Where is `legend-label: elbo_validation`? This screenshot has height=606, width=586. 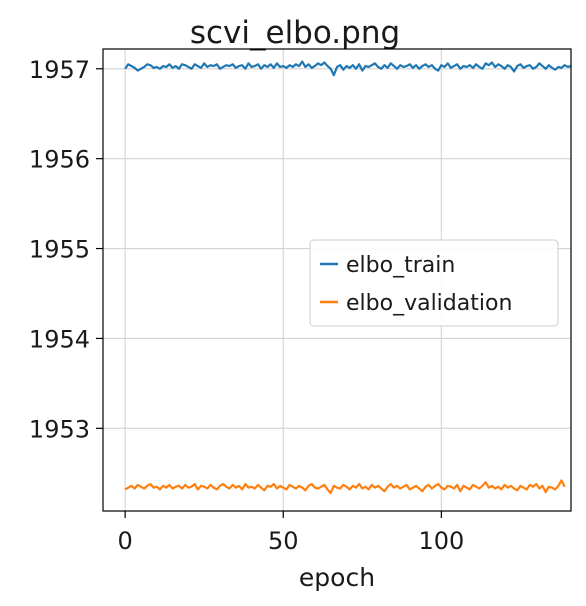 legend-label: elbo_validation is located at coordinates (429, 303).